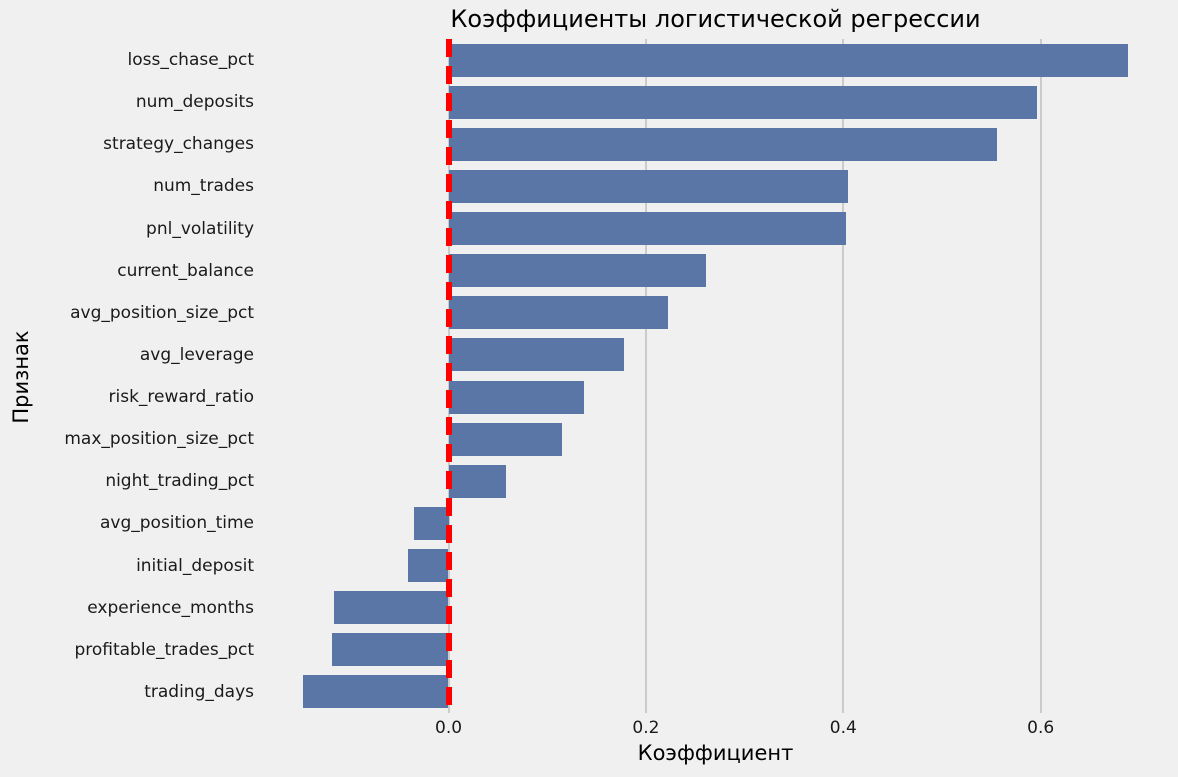 Image resolution: width=1178 pixels, height=777 pixels. What do you see at coordinates (164, 650) in the screenshot?
I see `y-tick-label: profitable_trades_pct` at bounding box center [164, 650].